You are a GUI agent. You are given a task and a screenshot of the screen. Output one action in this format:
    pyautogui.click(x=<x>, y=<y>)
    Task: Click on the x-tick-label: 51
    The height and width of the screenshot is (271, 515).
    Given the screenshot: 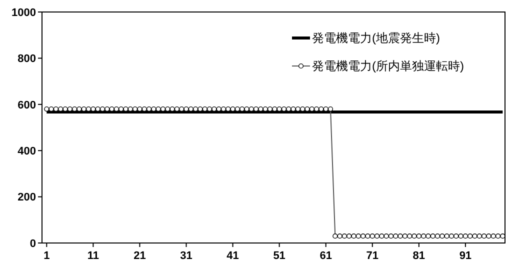 What is the action you would take?
    pyautogui.click(x=279, y=256)
    